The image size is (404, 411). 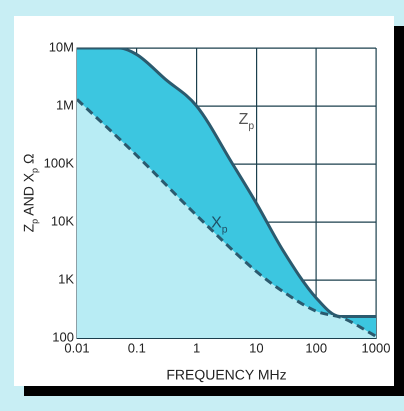 What do you see at coordinates (376, 348) in the screenshot?
I see `x-tick-label: 1000` at bounding box center [376, 348].